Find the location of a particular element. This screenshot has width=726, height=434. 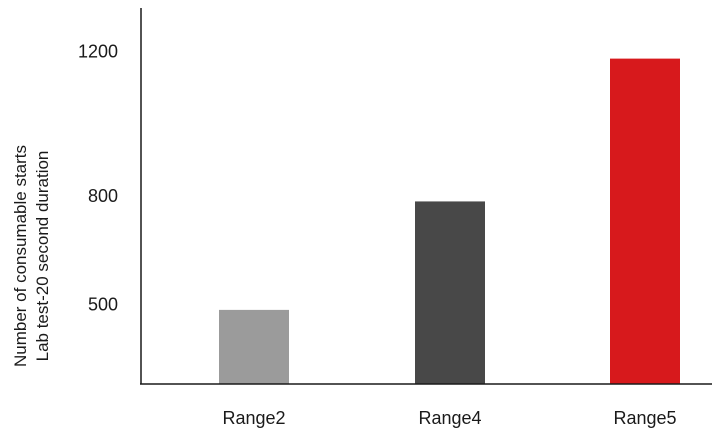

y-tick-labels: 500 800 1200 is located at coordinates (98, 177).